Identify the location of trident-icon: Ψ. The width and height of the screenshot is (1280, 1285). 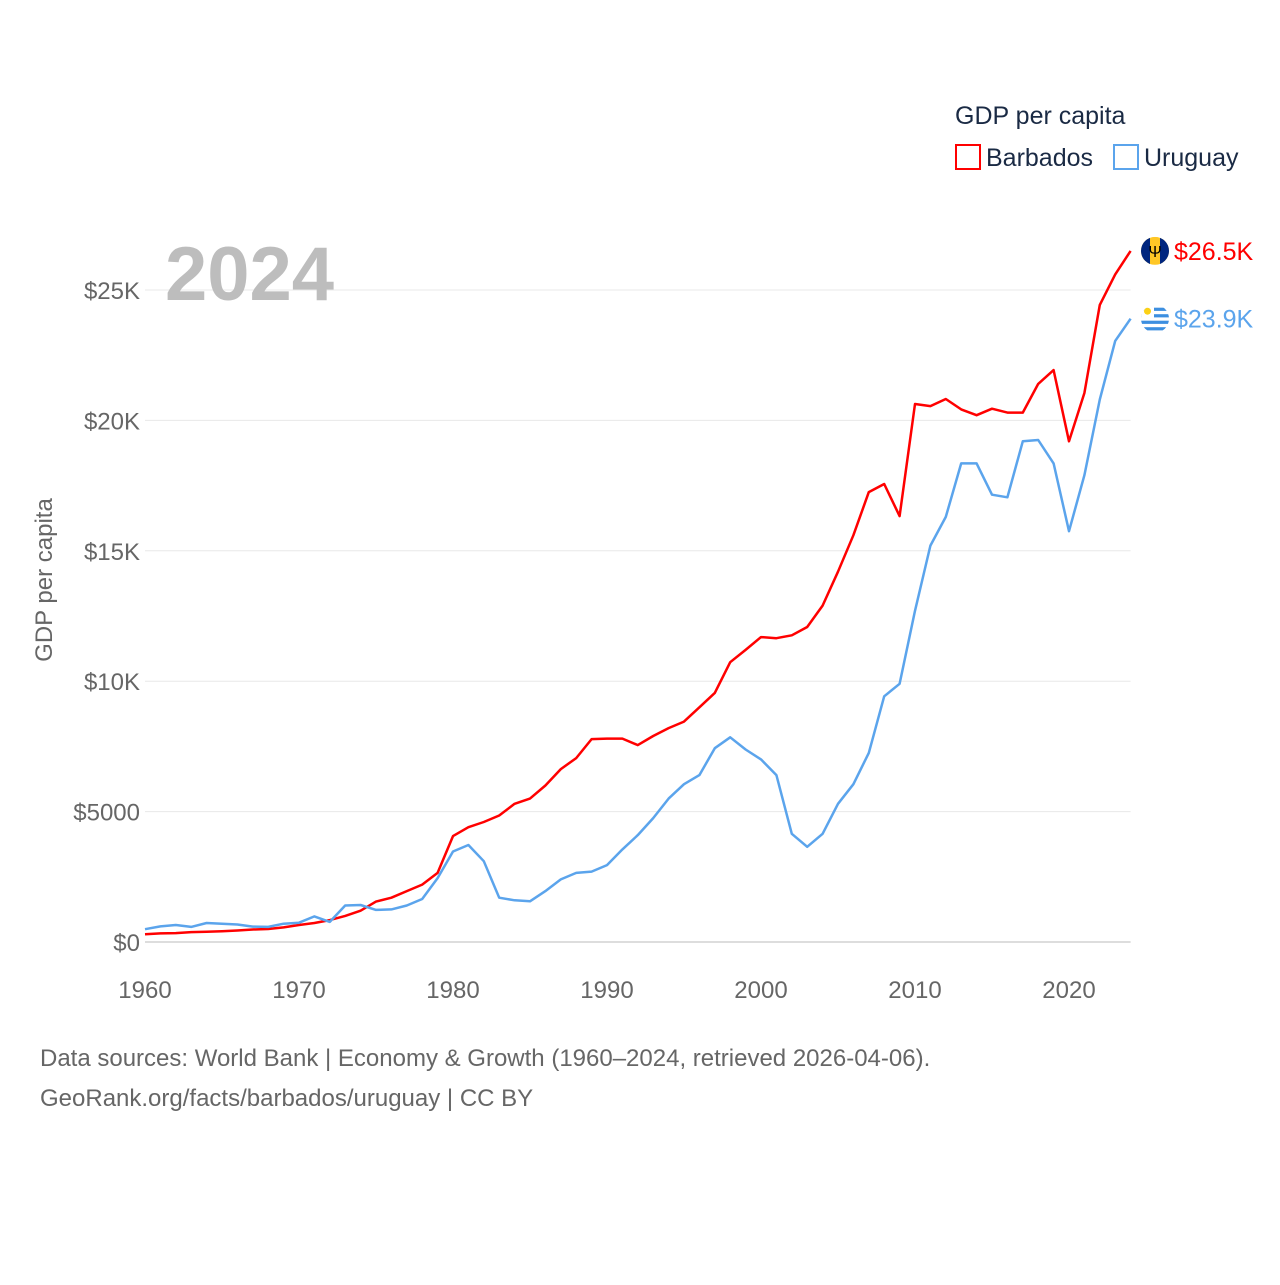
(1154, 252).